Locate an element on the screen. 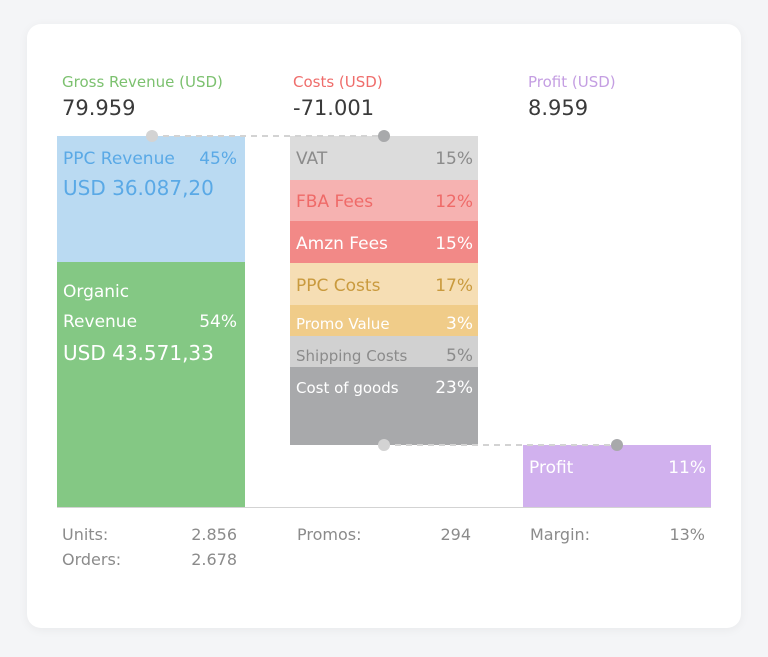  vat-cost-bar is located at coordinates (384, 158).